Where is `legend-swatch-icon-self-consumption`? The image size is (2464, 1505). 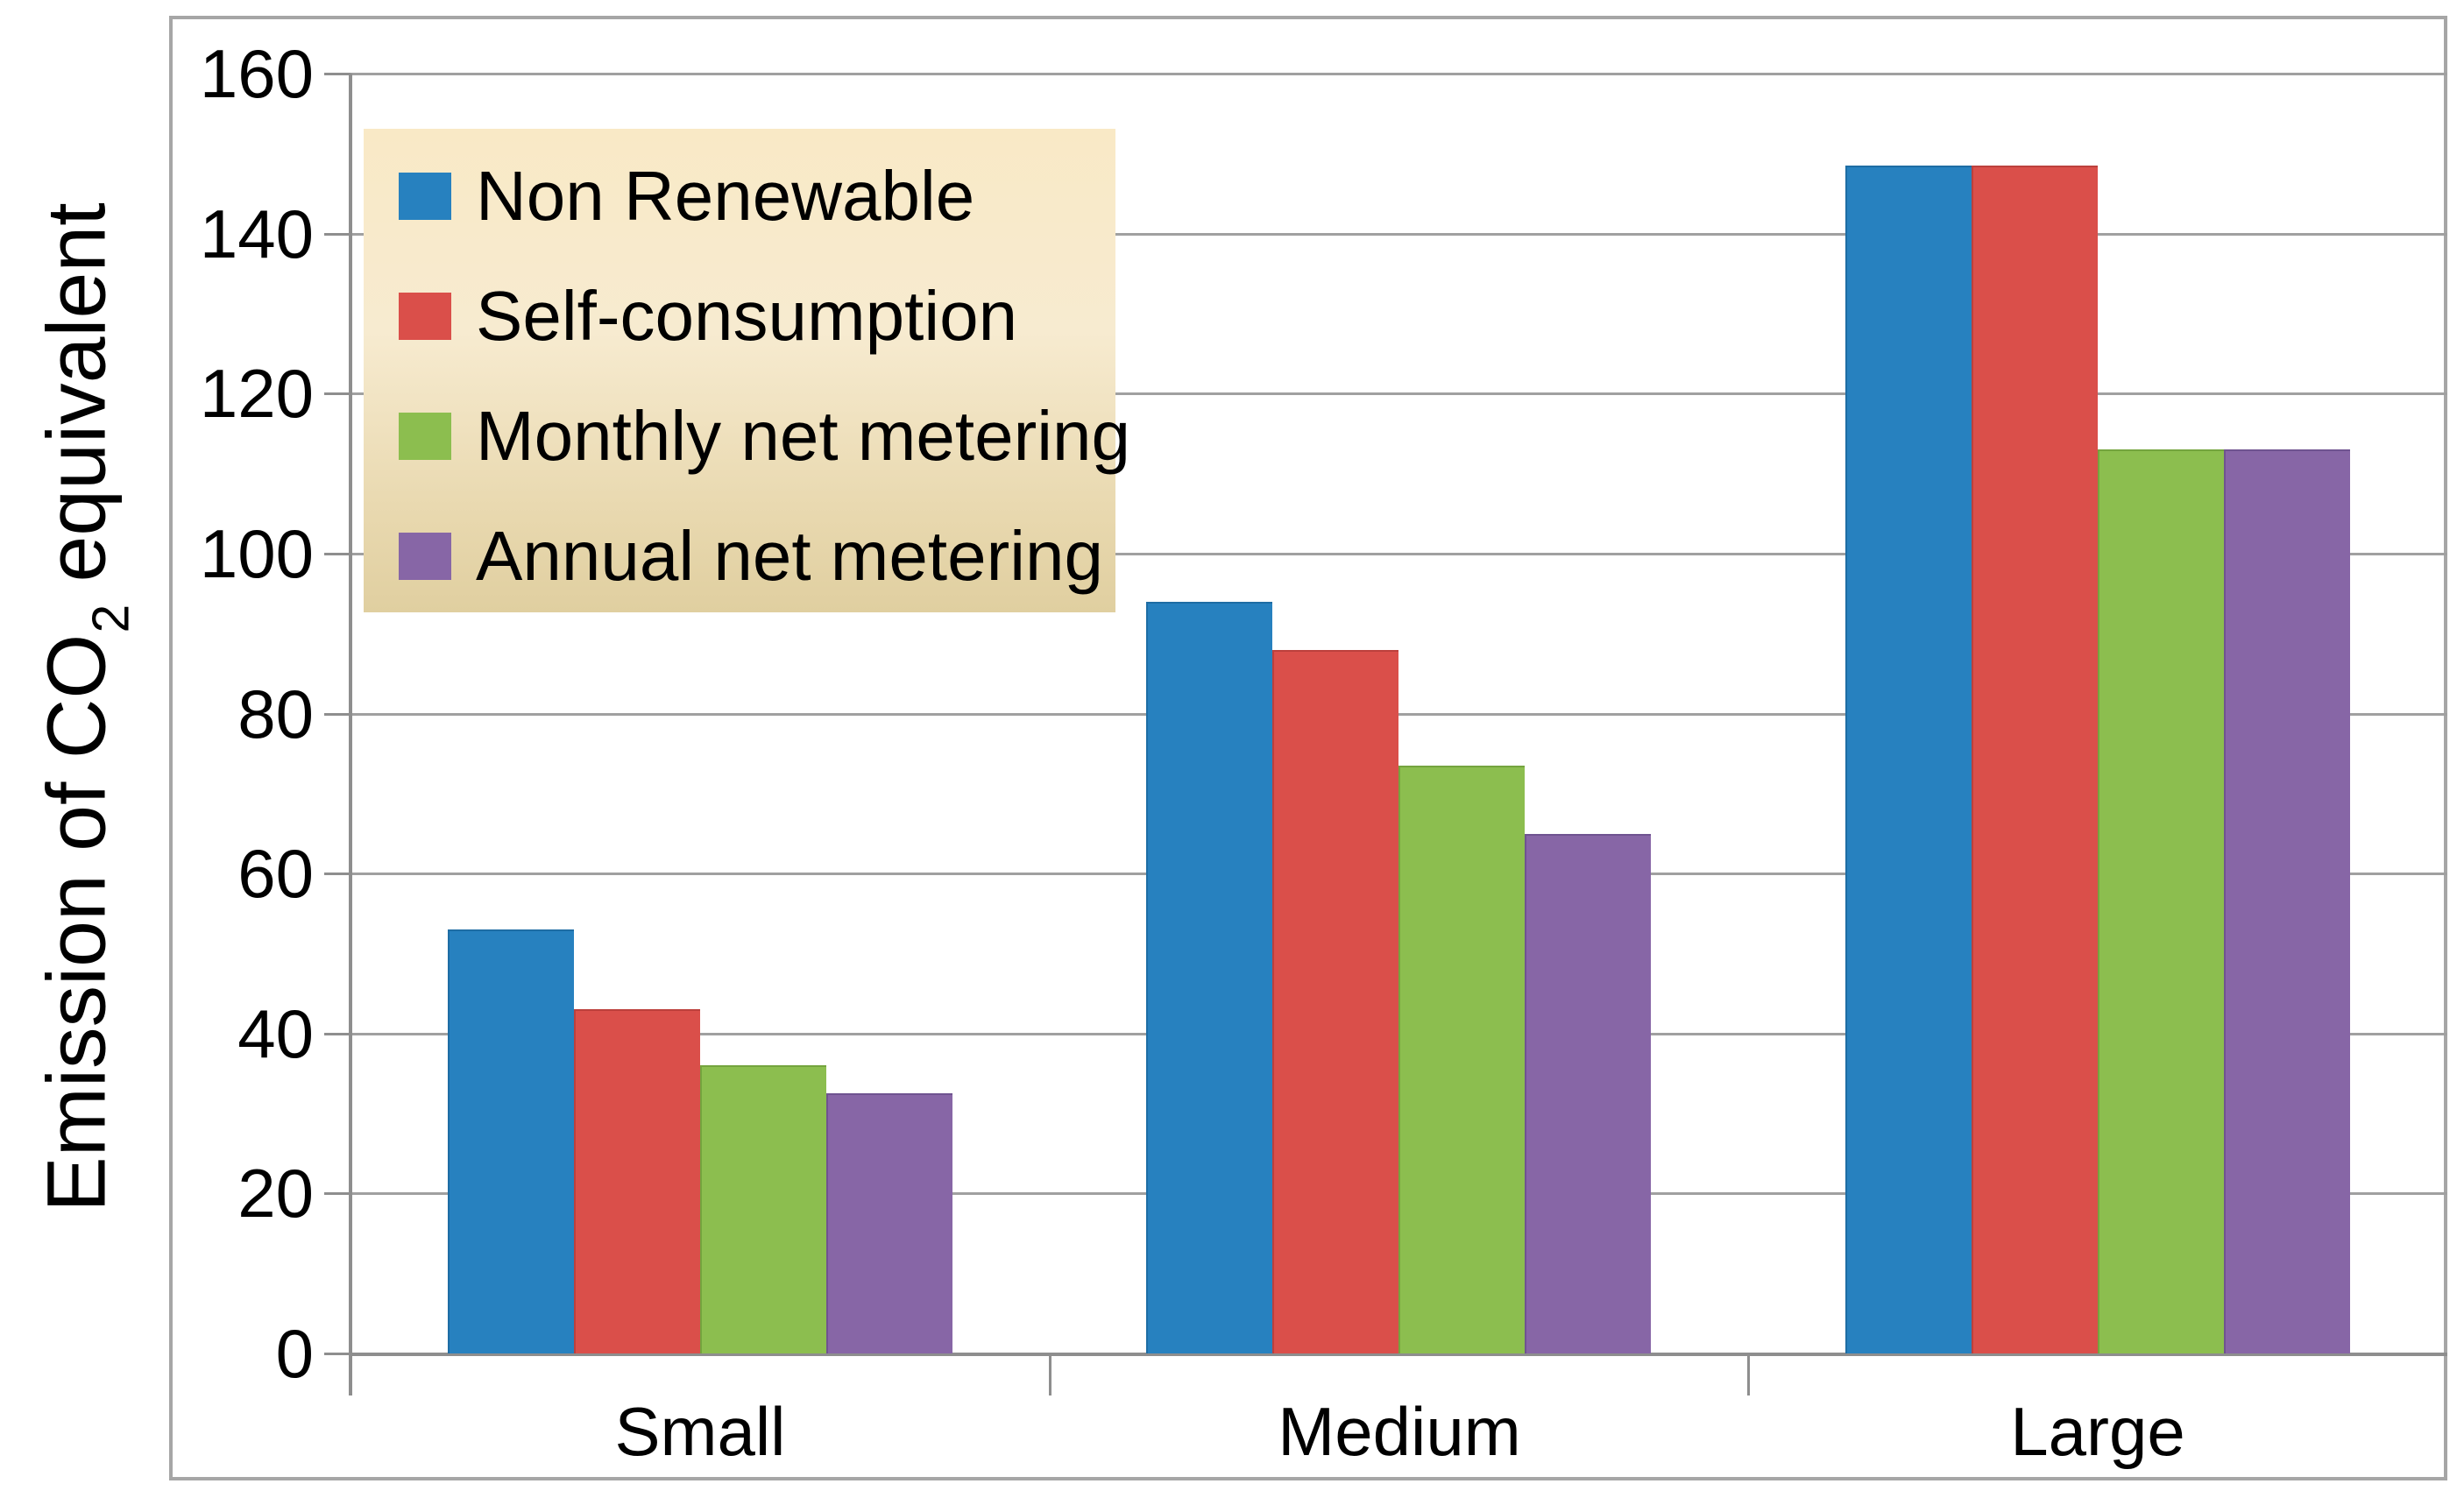
legend-swatch-icon-self-consumption is located at coordinates (425, 316).